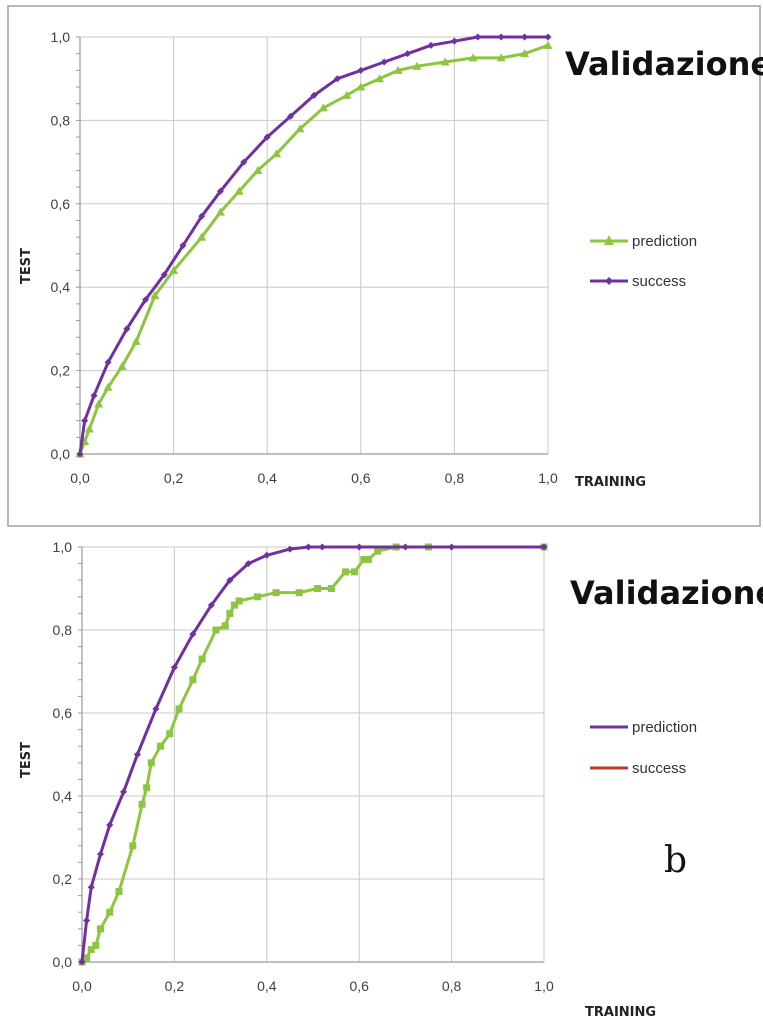 Image resolution: width=763 pixels, height=1029 pixels. I want to click on y-axis-title: TEST, so click(26, 760).